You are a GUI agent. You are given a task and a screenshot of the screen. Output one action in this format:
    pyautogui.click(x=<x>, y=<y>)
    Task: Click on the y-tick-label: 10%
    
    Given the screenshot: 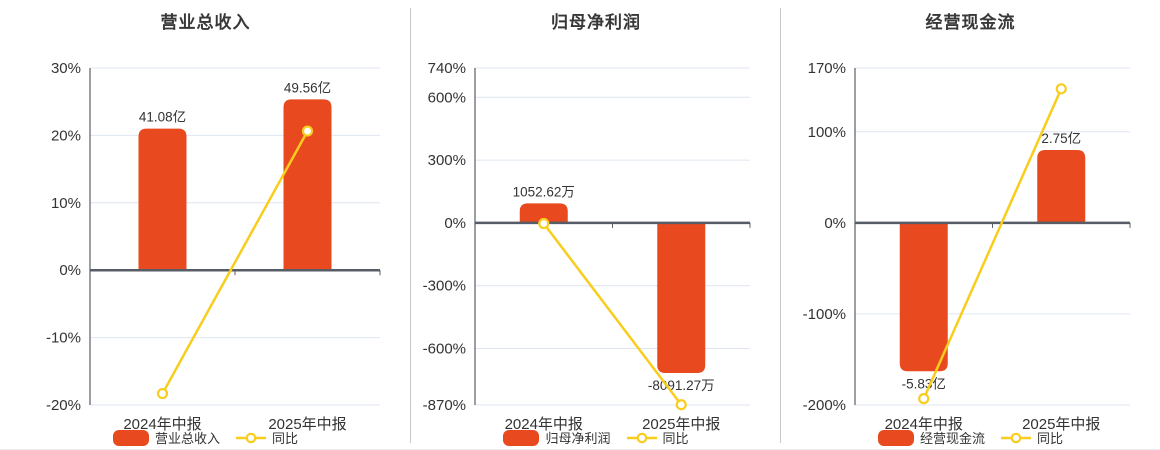 What is the action you would take?
    pyautogui.click(x=66, y=203)
    